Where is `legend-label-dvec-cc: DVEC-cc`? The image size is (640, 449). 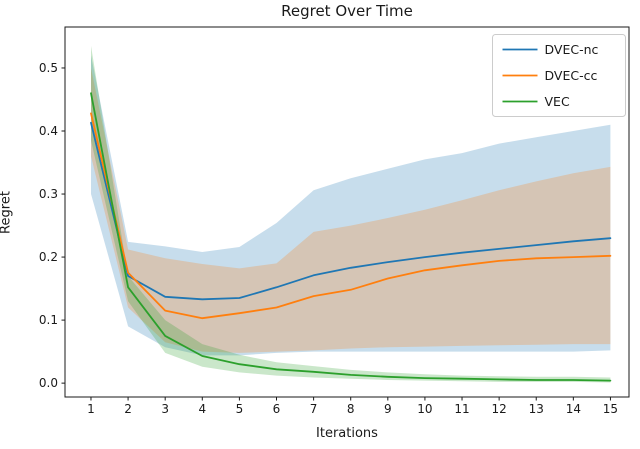
legend-label-dvec-cc: DVEC-cc is located at coordinates (571, 75).